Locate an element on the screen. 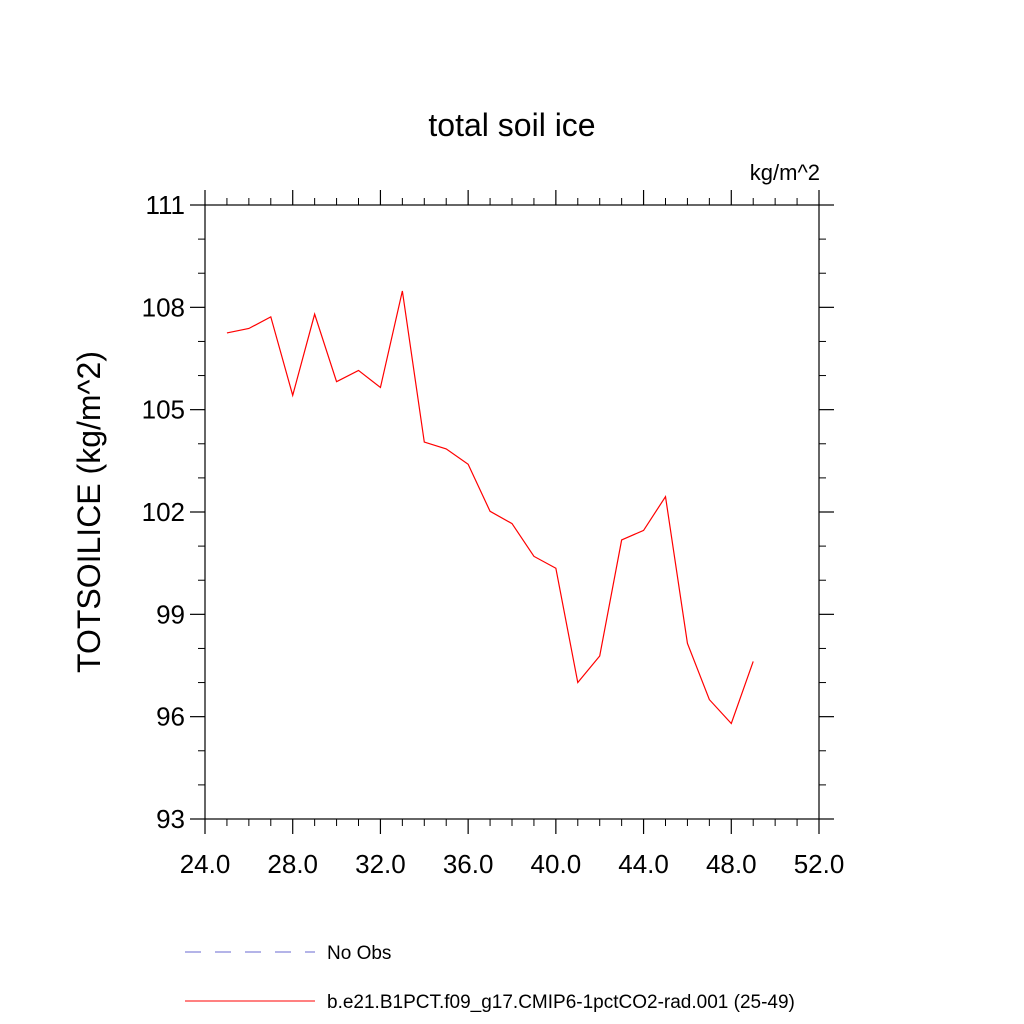  y-tick-label: 96 is located at coordinates (170, 717).